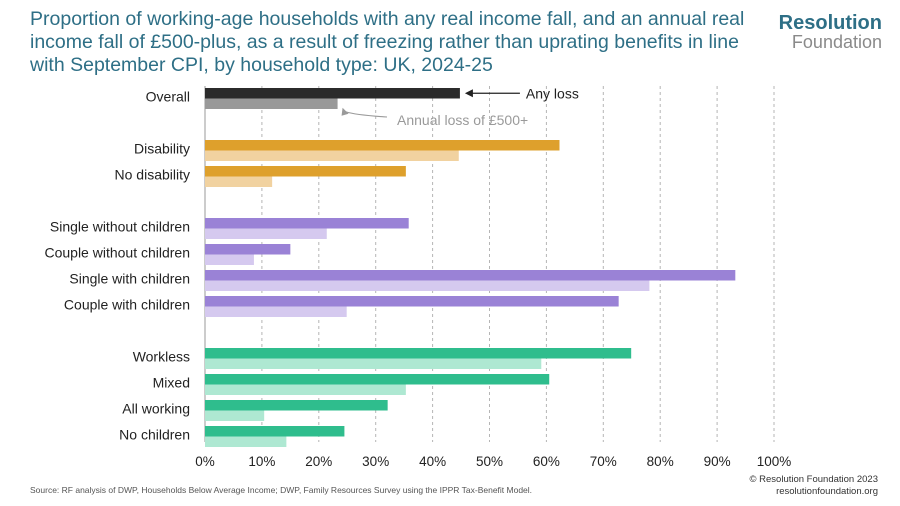 Image resolution: width=900 pixels, height=506 pixels. I want to click on category-label: All working, so click(156, 409).